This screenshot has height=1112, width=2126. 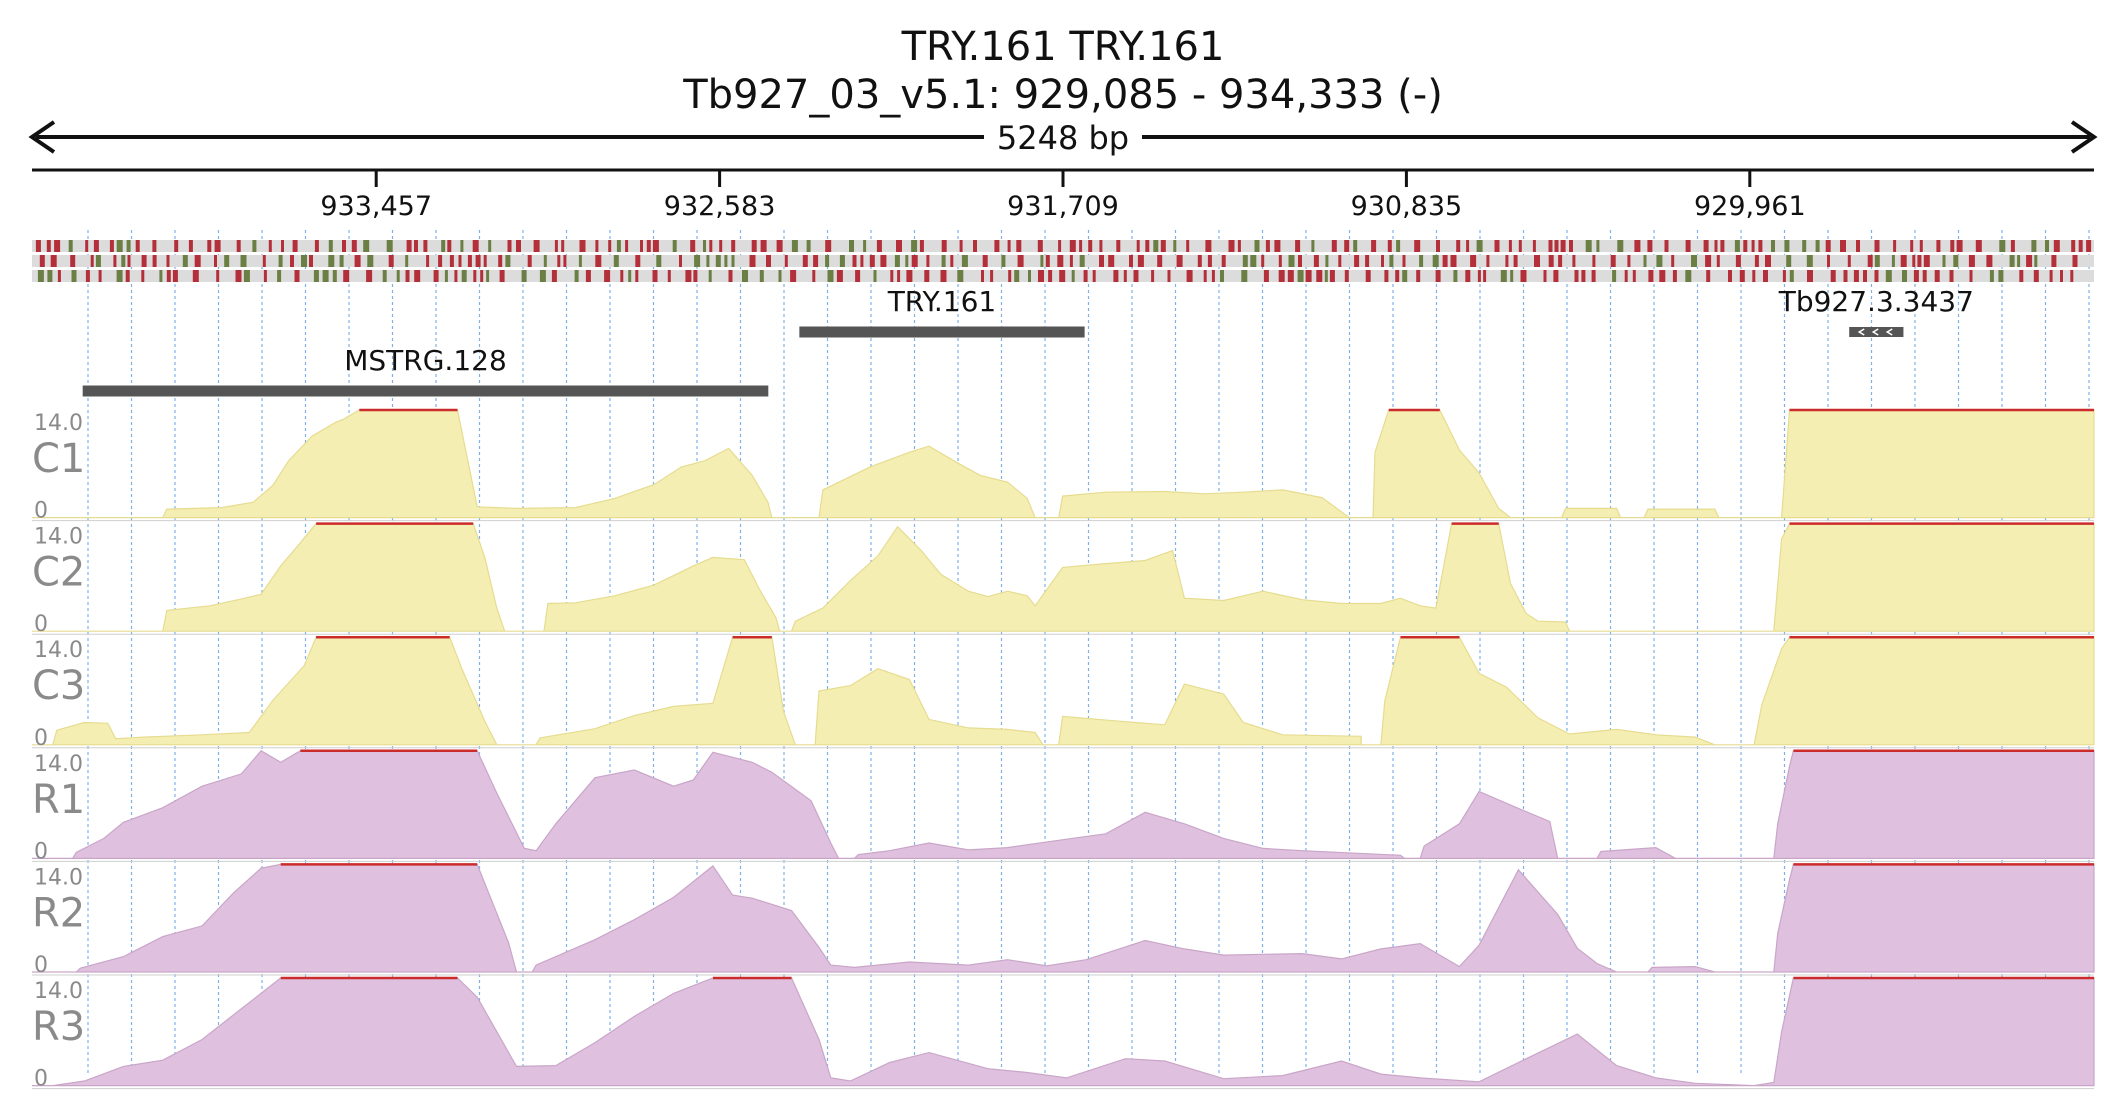 I want to click on span-label-bg, so click(x=1063, y=138).